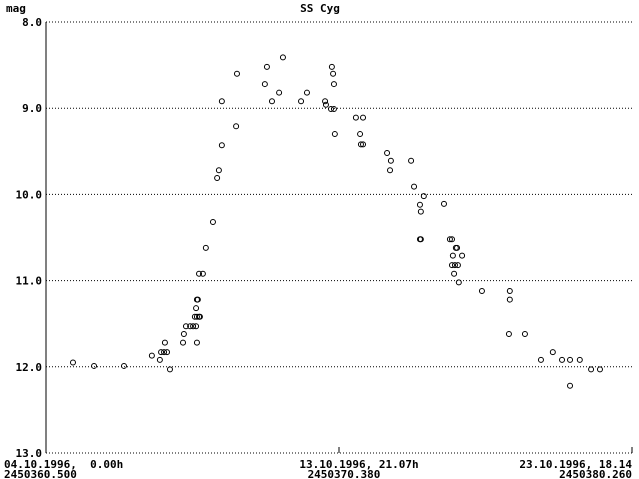  I want to click on y-tick-label: 11.0, so click(29, 281).